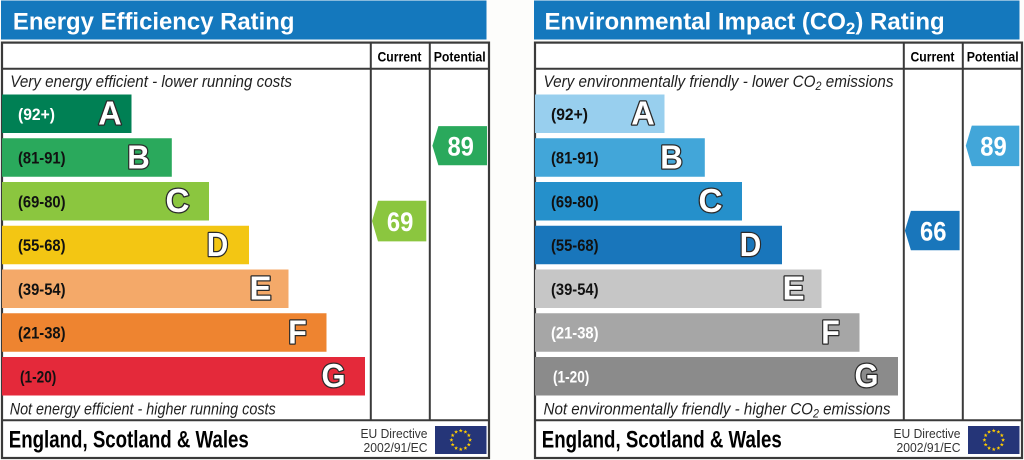 This screenshot has width=1024, height=460. What do you see at coordinates (154, 22) in the screenshot?
I see `svg-text: Energy Efficiency Rating` at bounding box center [154, 22].